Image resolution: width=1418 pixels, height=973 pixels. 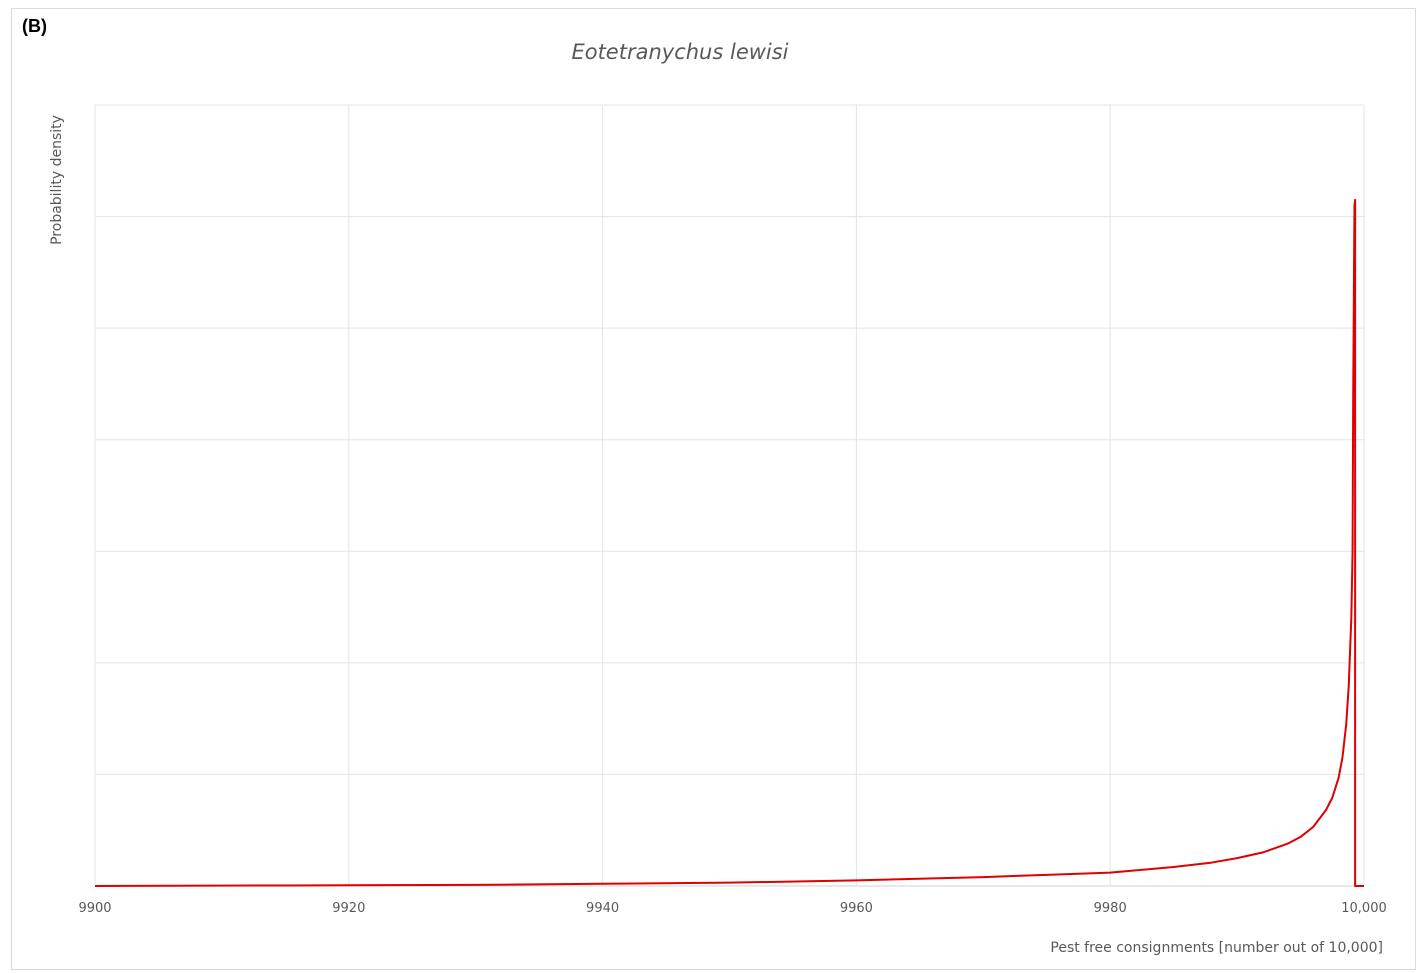 I want to click on panel-label: (B), so click(x=34, y=26).